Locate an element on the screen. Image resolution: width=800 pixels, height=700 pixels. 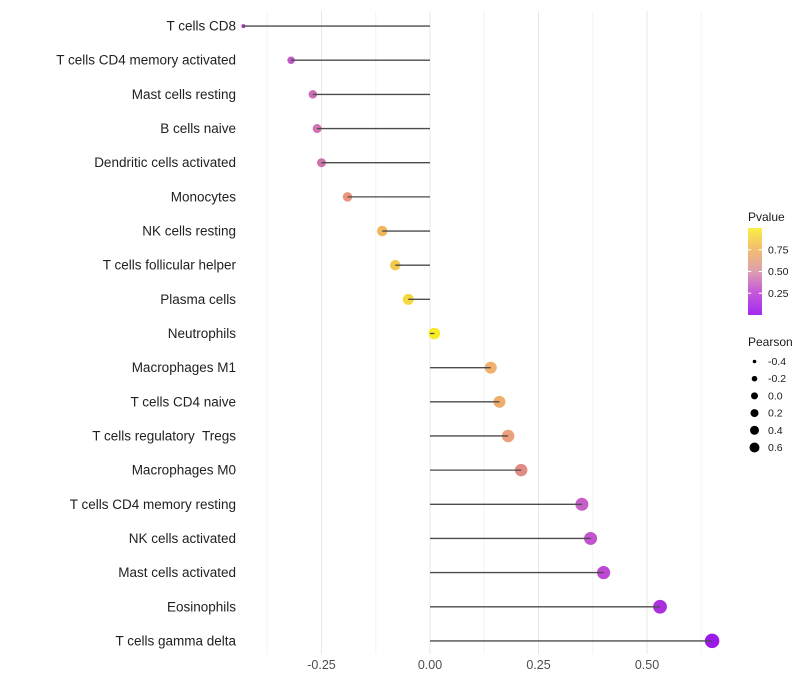
pvalue-tick-label: 0.75 is located at coordinates (778, 250).